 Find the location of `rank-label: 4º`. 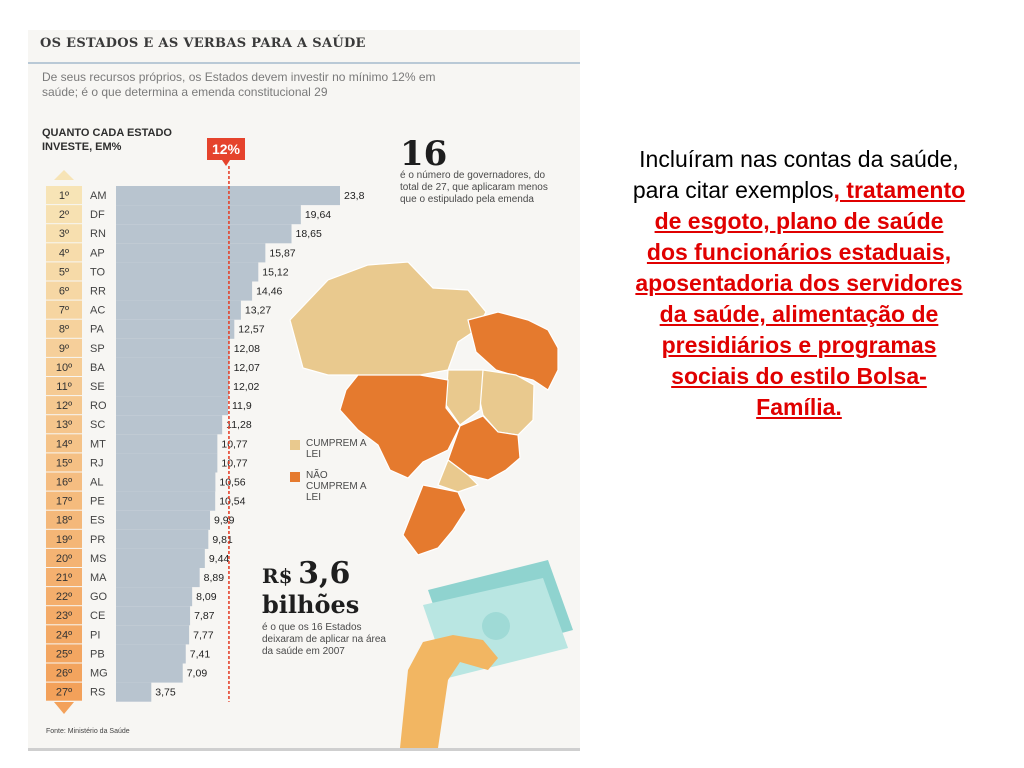

rank-label: 4º is located at coordinates (64, 253).